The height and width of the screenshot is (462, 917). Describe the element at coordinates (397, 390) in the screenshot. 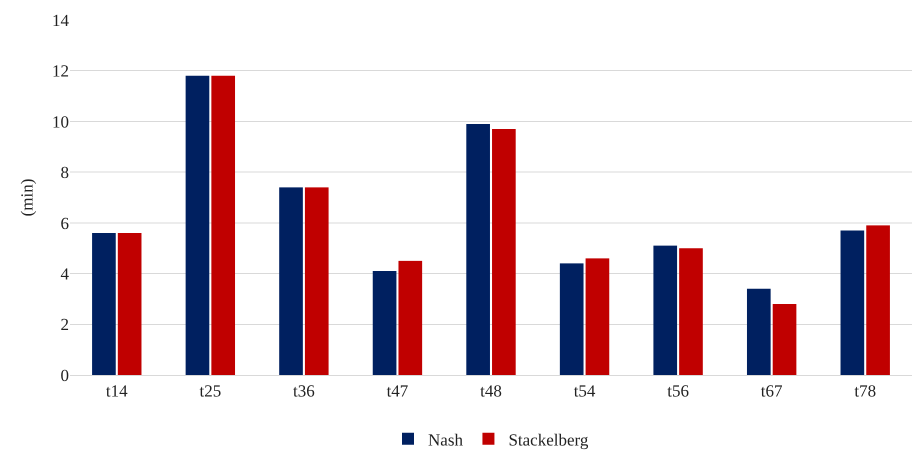

I see `x-tick-label: t47` at that location.